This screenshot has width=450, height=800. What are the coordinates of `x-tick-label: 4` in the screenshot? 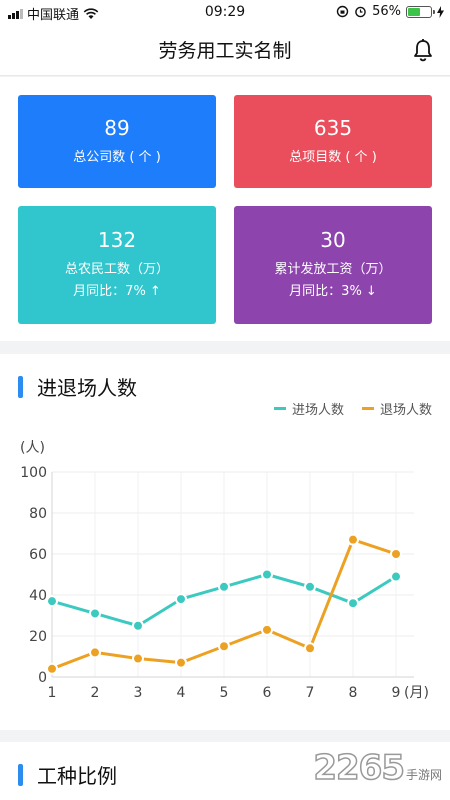 It's located at (181, 693).